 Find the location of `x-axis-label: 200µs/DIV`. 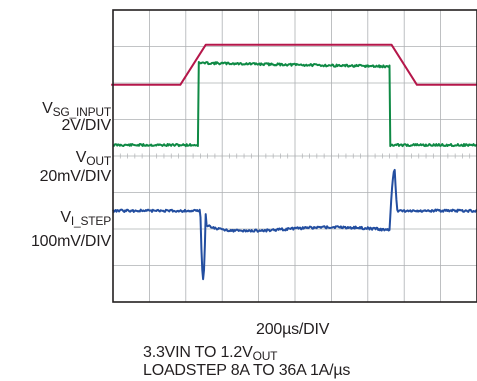

x-axis-label: 200µs/DIV is located at coordinates (293, 329).